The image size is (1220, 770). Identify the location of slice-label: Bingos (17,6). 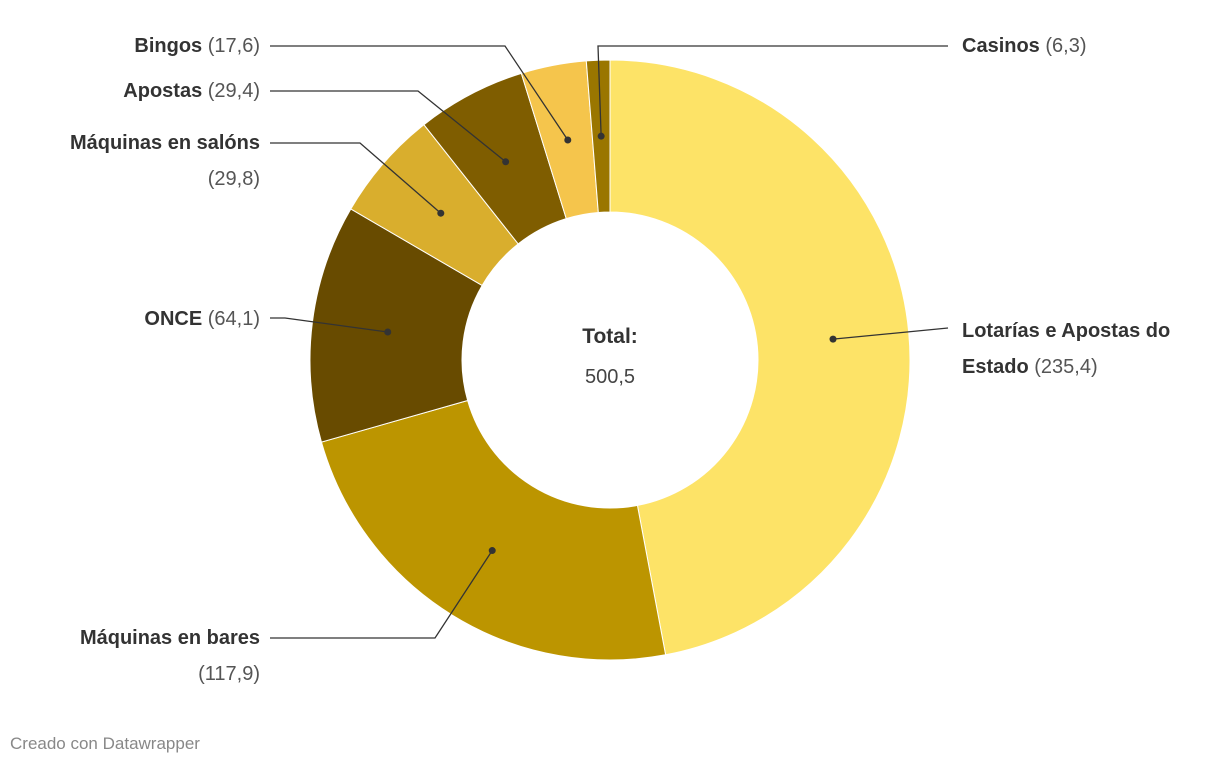
(147, 46).